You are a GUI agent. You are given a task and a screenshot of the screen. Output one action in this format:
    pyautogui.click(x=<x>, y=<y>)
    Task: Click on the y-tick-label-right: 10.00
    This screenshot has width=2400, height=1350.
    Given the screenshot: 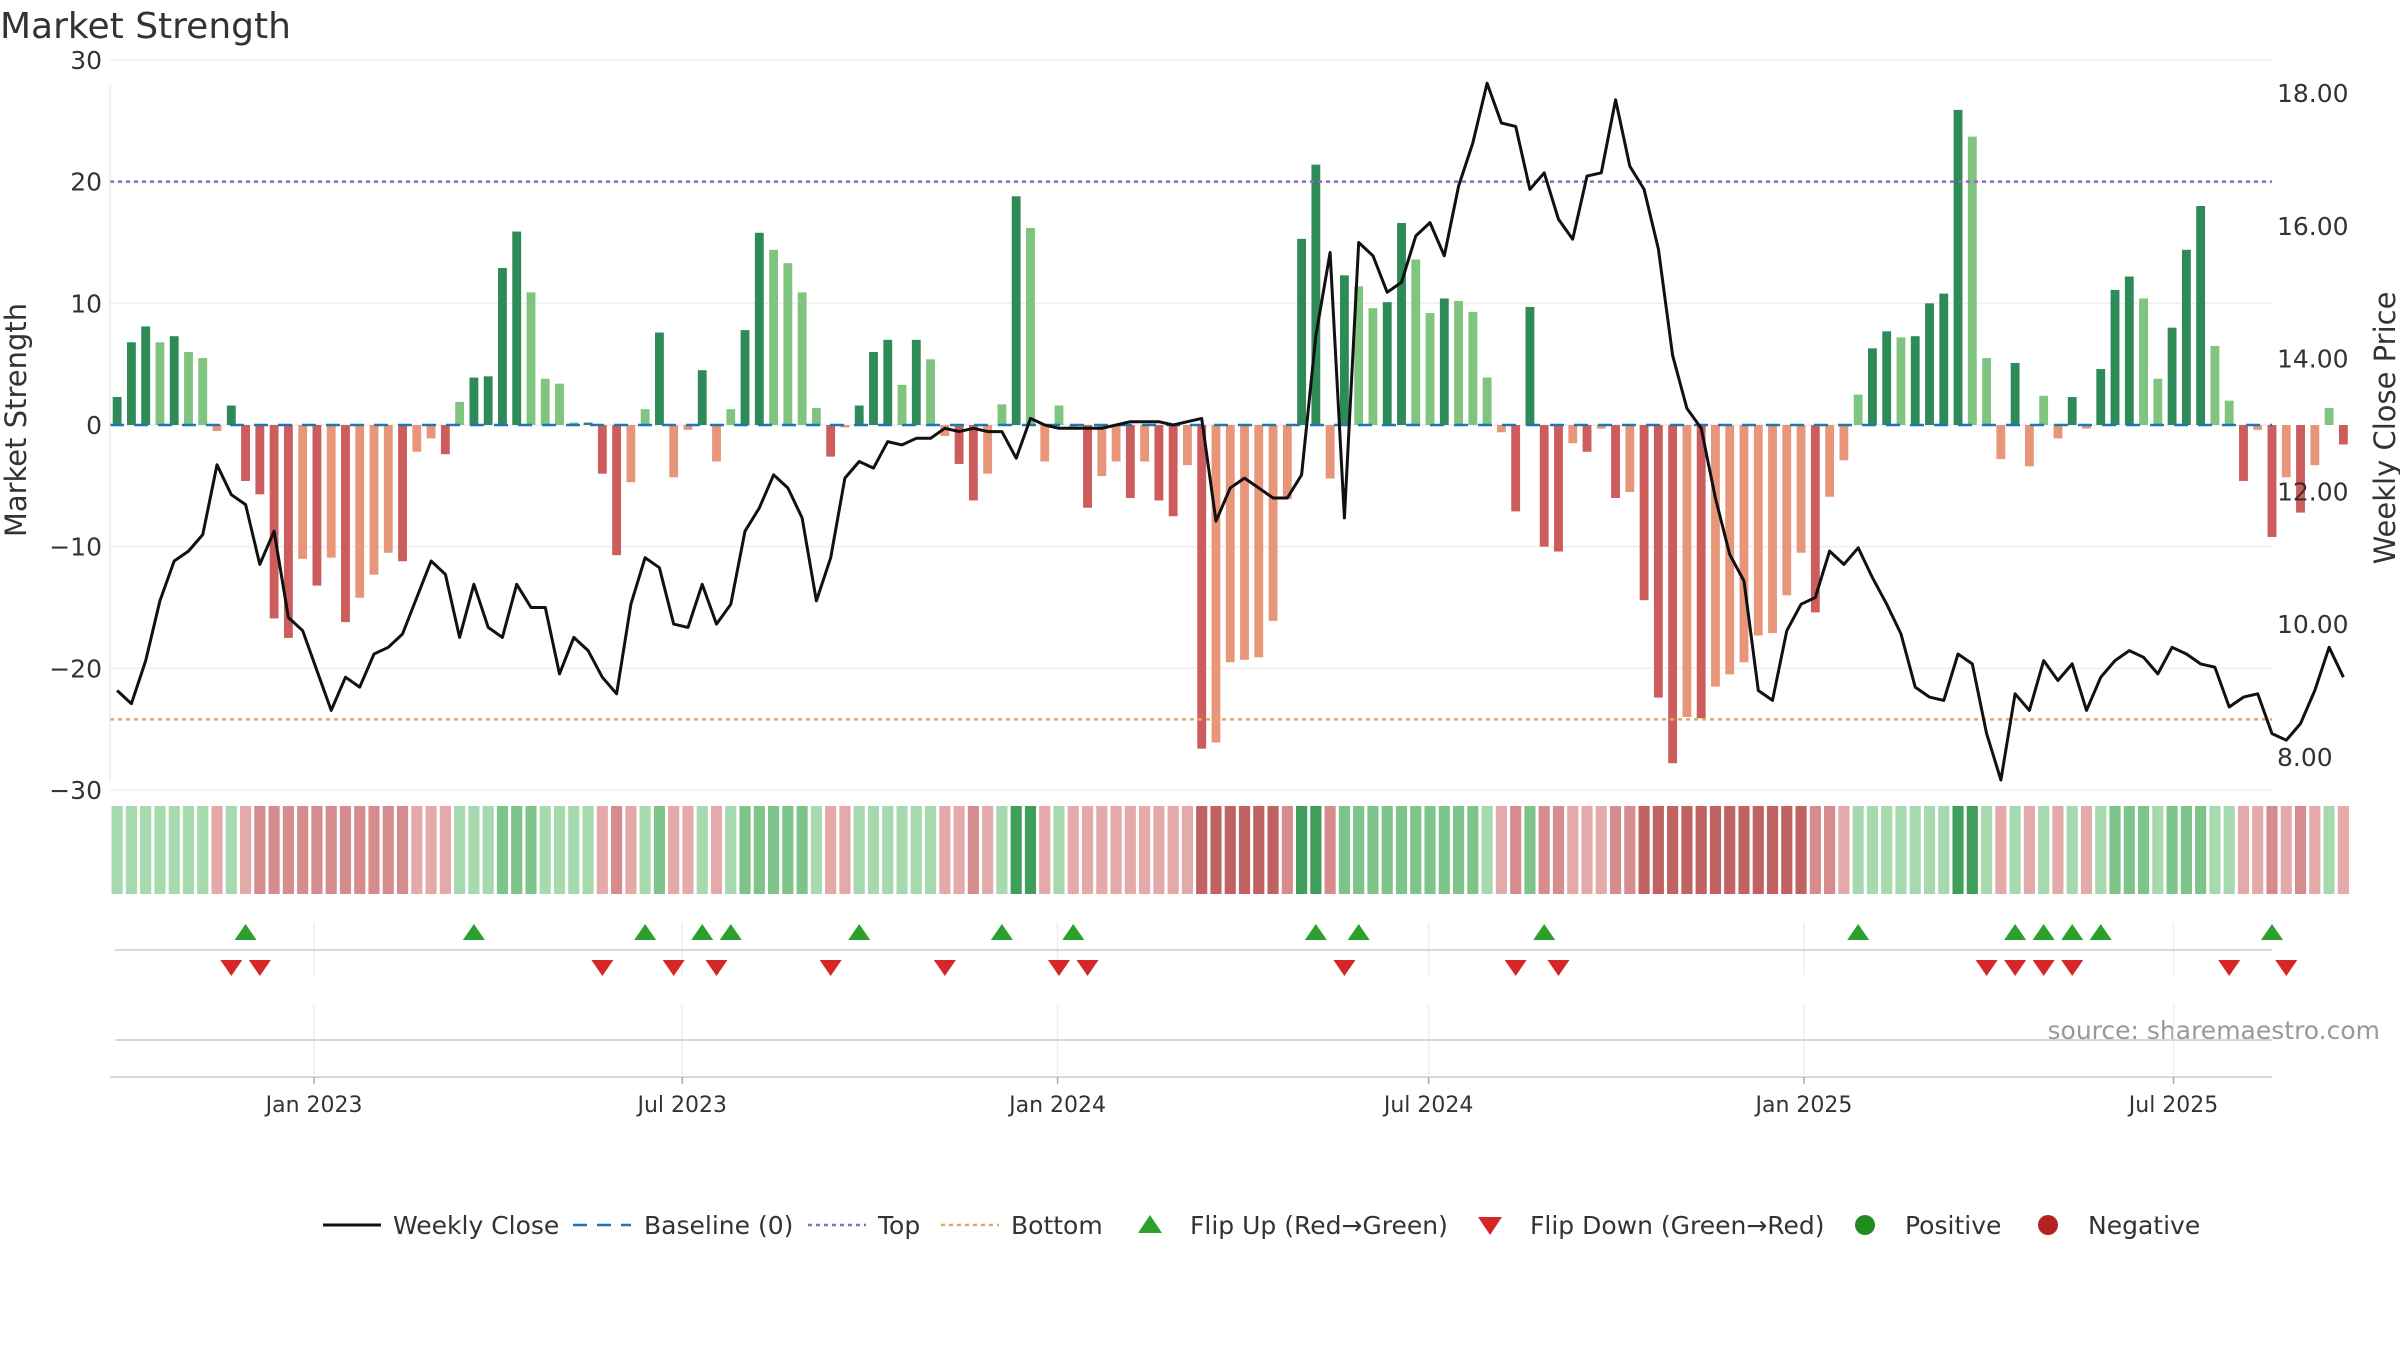 What is the action you would take?
    pyautogui.click(x=2313, y=624)
    